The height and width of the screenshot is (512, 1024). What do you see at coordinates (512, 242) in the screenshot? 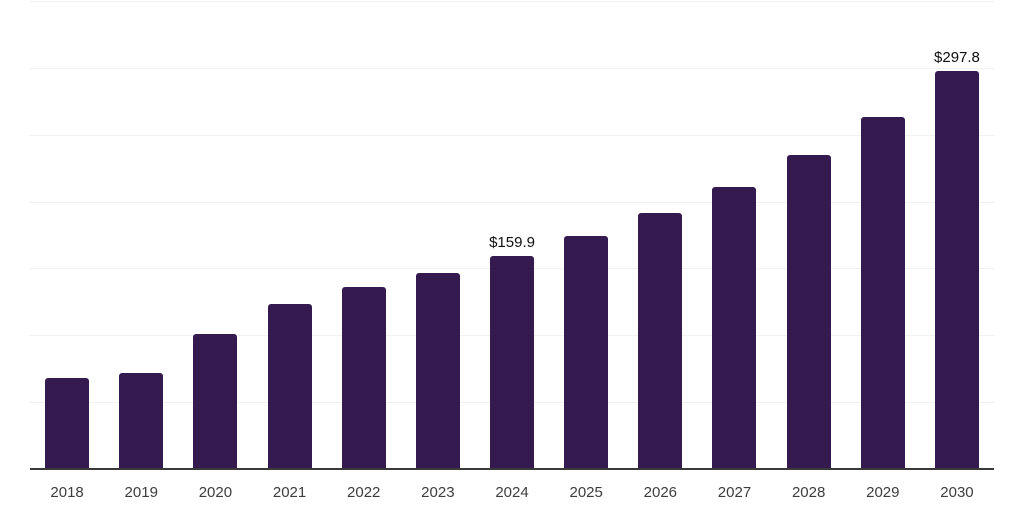
I see `bar-value-label-2024: $159.9` at bounding box center [512, 242].